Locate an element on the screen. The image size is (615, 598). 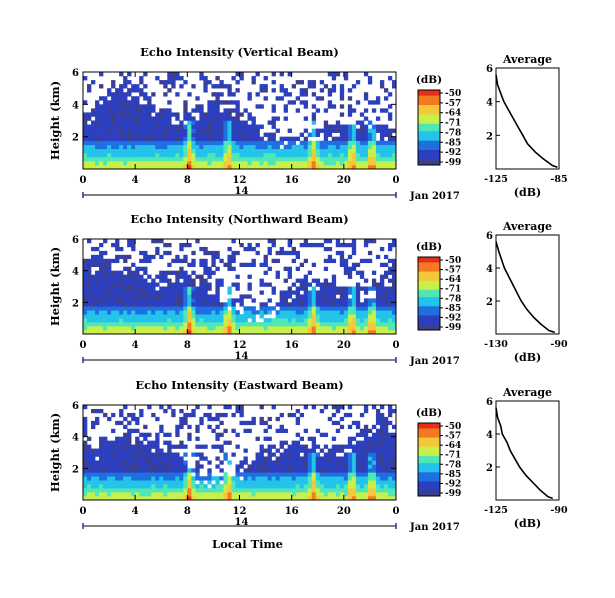
x-tick-label: 8 is located at coordinates (187, 345).